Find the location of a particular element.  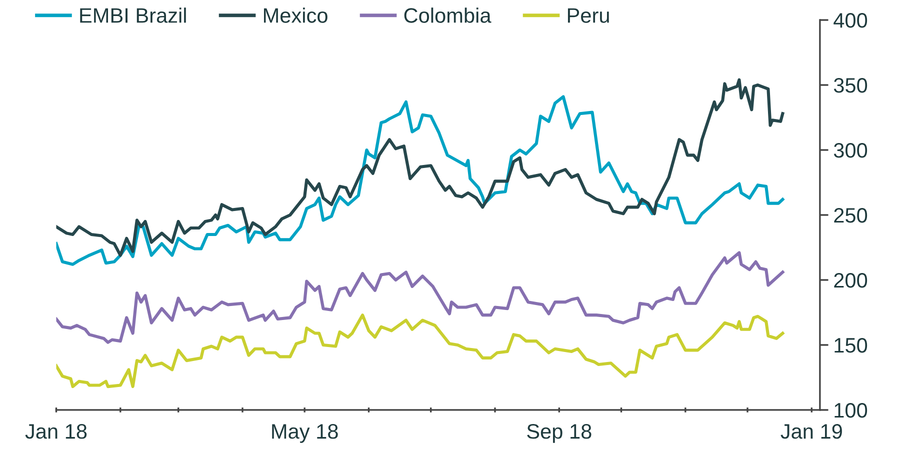

legend-label: Mexico is located at coordinates (296, 15).